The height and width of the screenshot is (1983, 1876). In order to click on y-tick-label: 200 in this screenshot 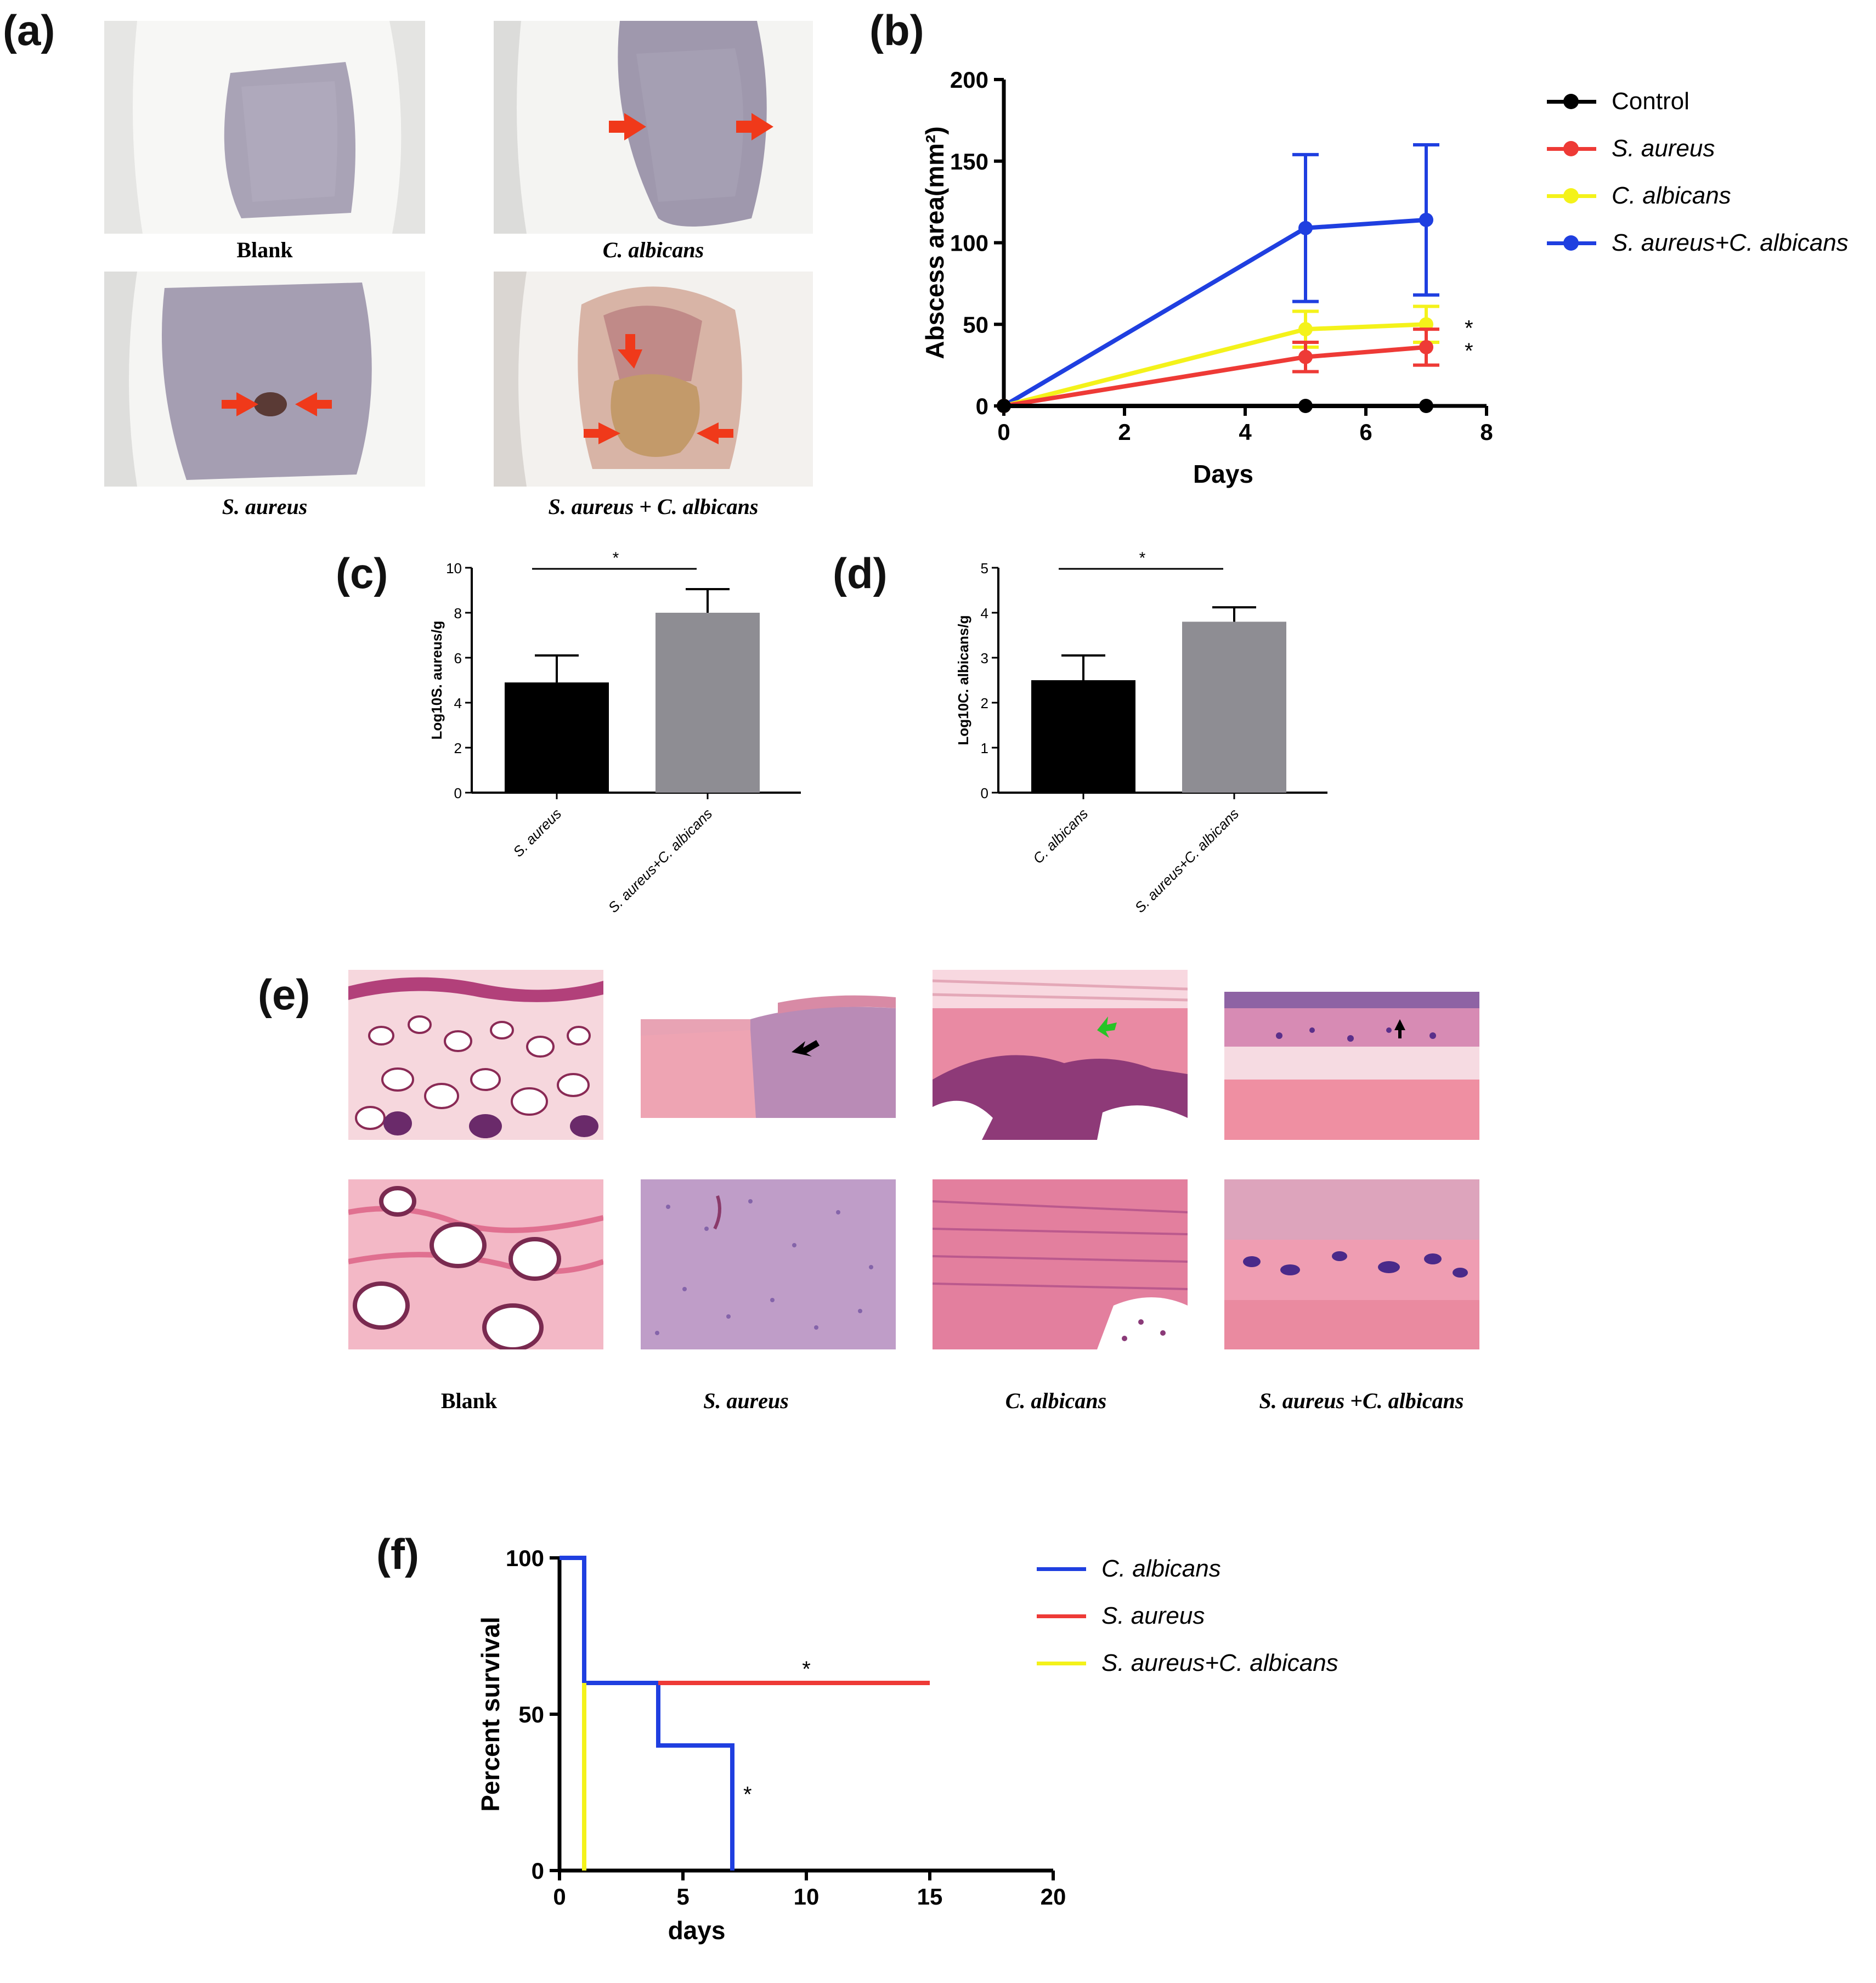, I will do `click(969, 80)`.